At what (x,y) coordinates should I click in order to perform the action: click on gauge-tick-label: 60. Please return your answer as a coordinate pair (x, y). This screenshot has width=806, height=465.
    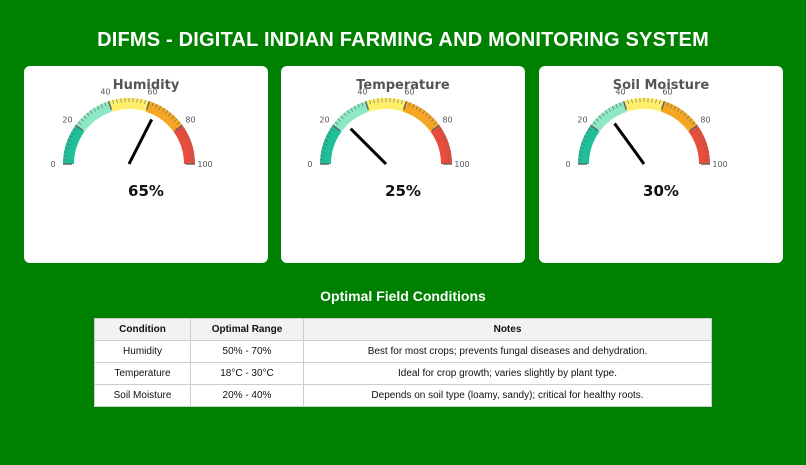
    Looking at the image, I should click on (667, 92).